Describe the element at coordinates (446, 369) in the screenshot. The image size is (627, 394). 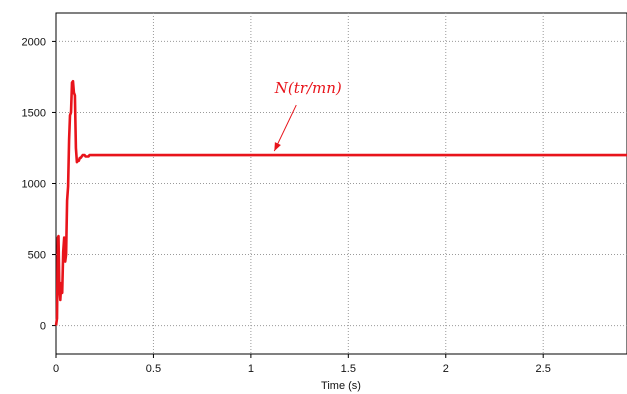
I see `x-tick-label: 2` at that location.